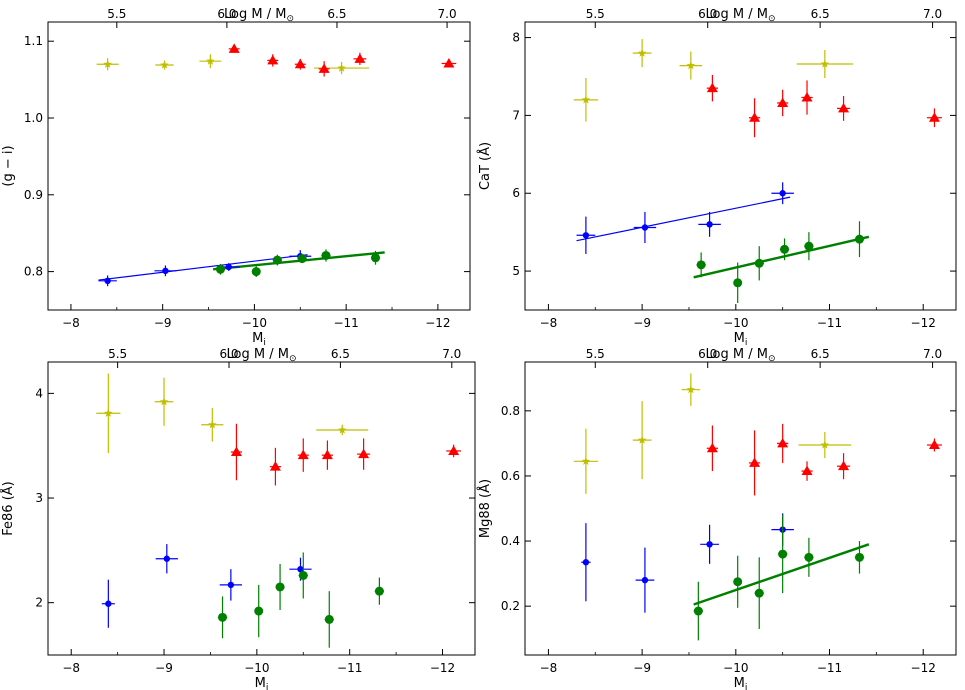 The height and width of the screenshot is (690, 965). What do you see at coordinates (33, 272) in the screenshot?
I see `y-tick-label: 0.8` at bounding box center [33, 272].